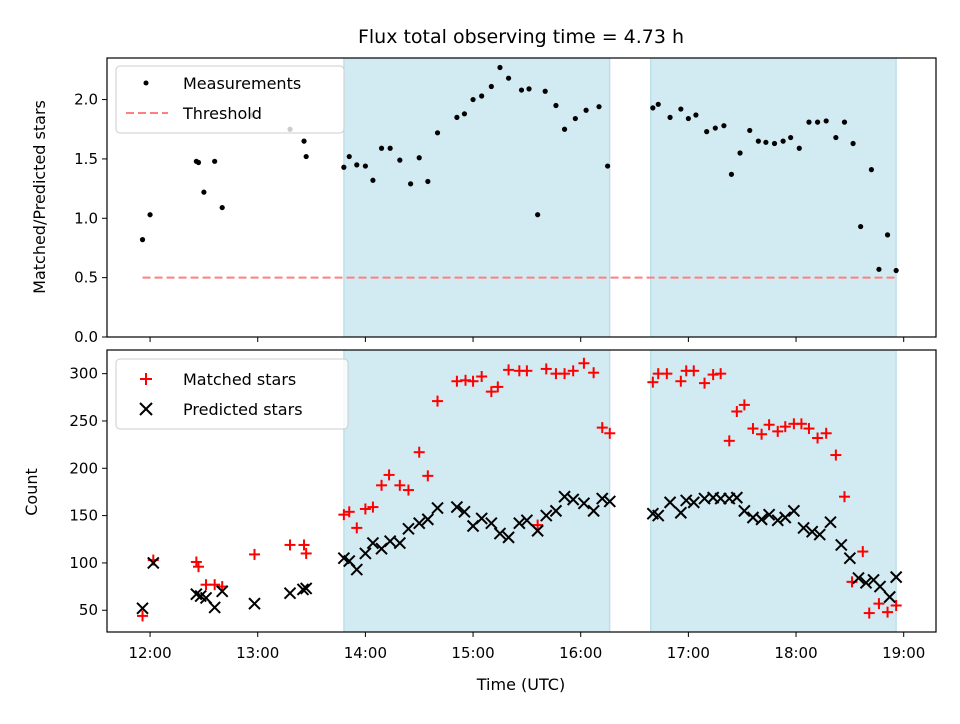 This screenshot has width=960, height=724. Describe the element at coordinates (86, 278) in the screenshot. I see `y-tick-label: 0.5` at that location.